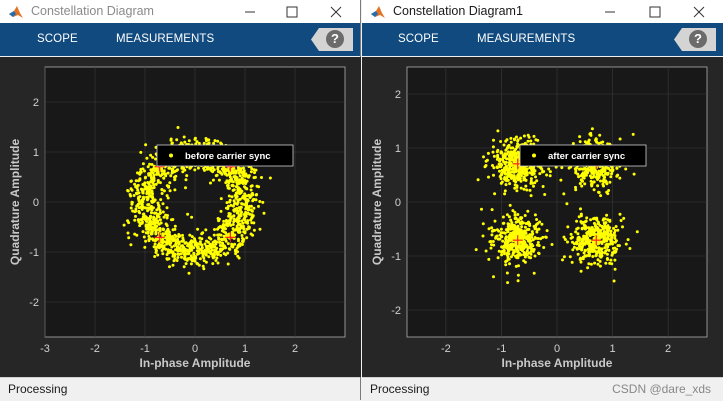 This screenshot has height=401, width=723. What do you see at coordinates (542, 11) in the screenshot?
I see `title-bar: Constellation Diagram1` at bounding box center [542, 11].